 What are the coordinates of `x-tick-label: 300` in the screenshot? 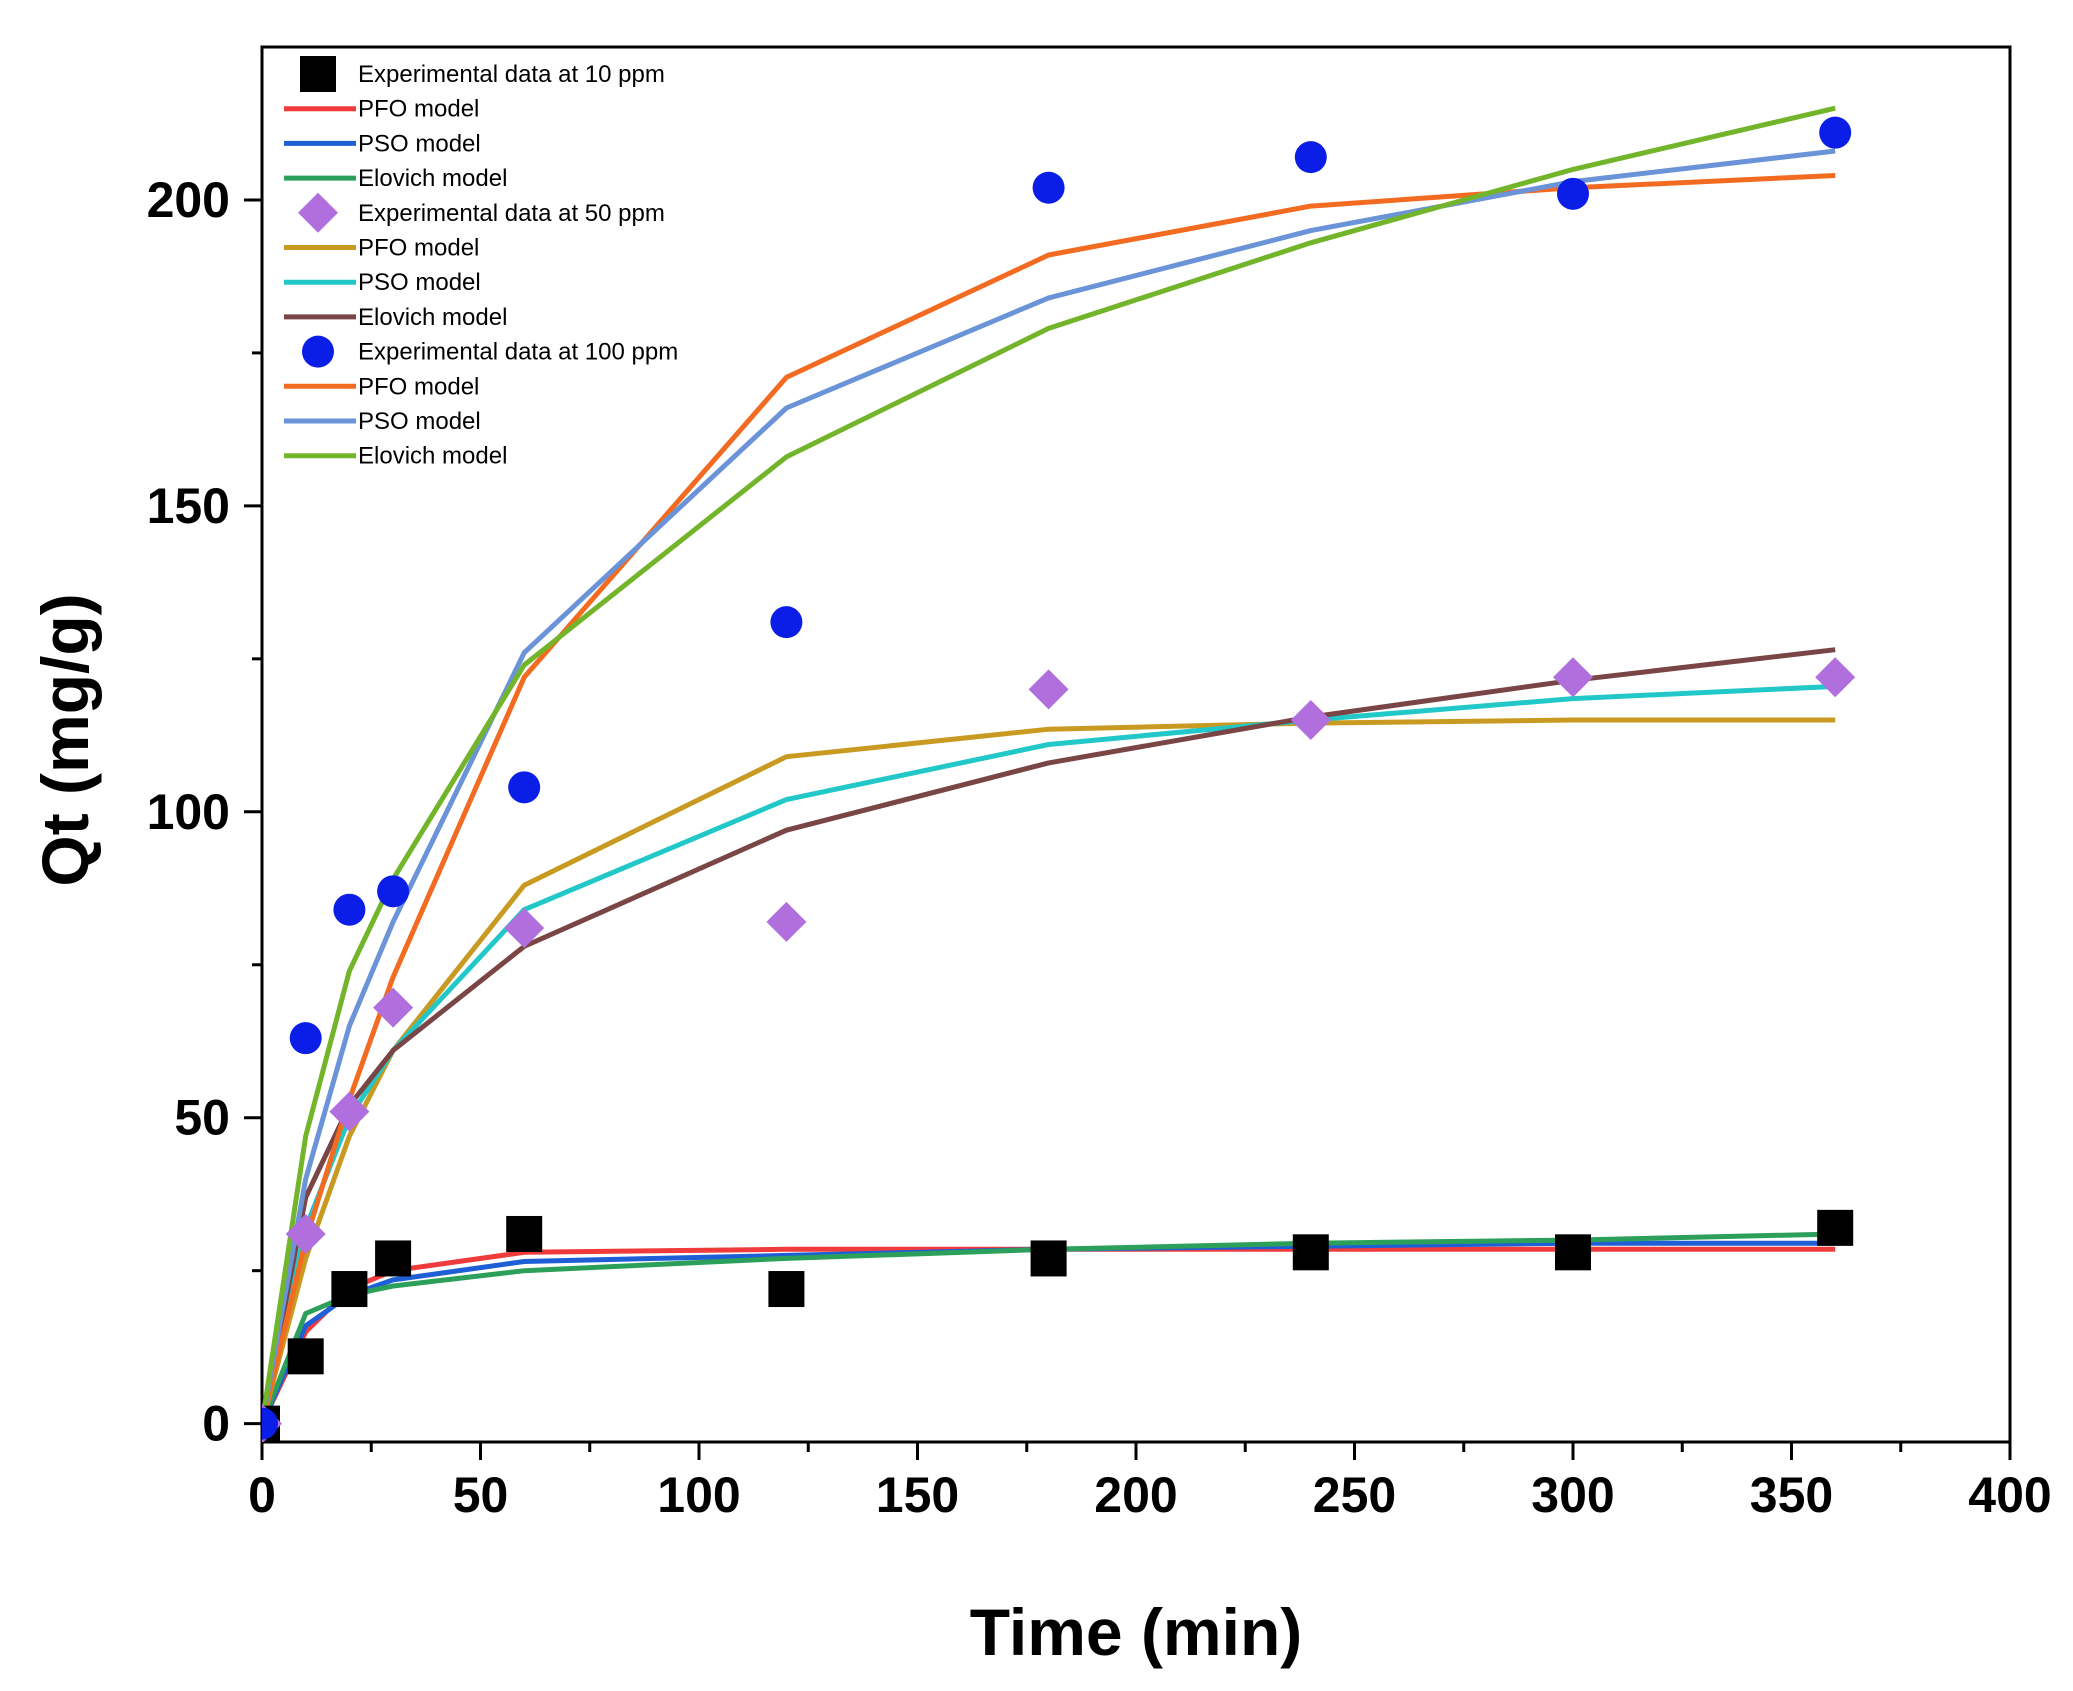 It's located at (1572, 1495).